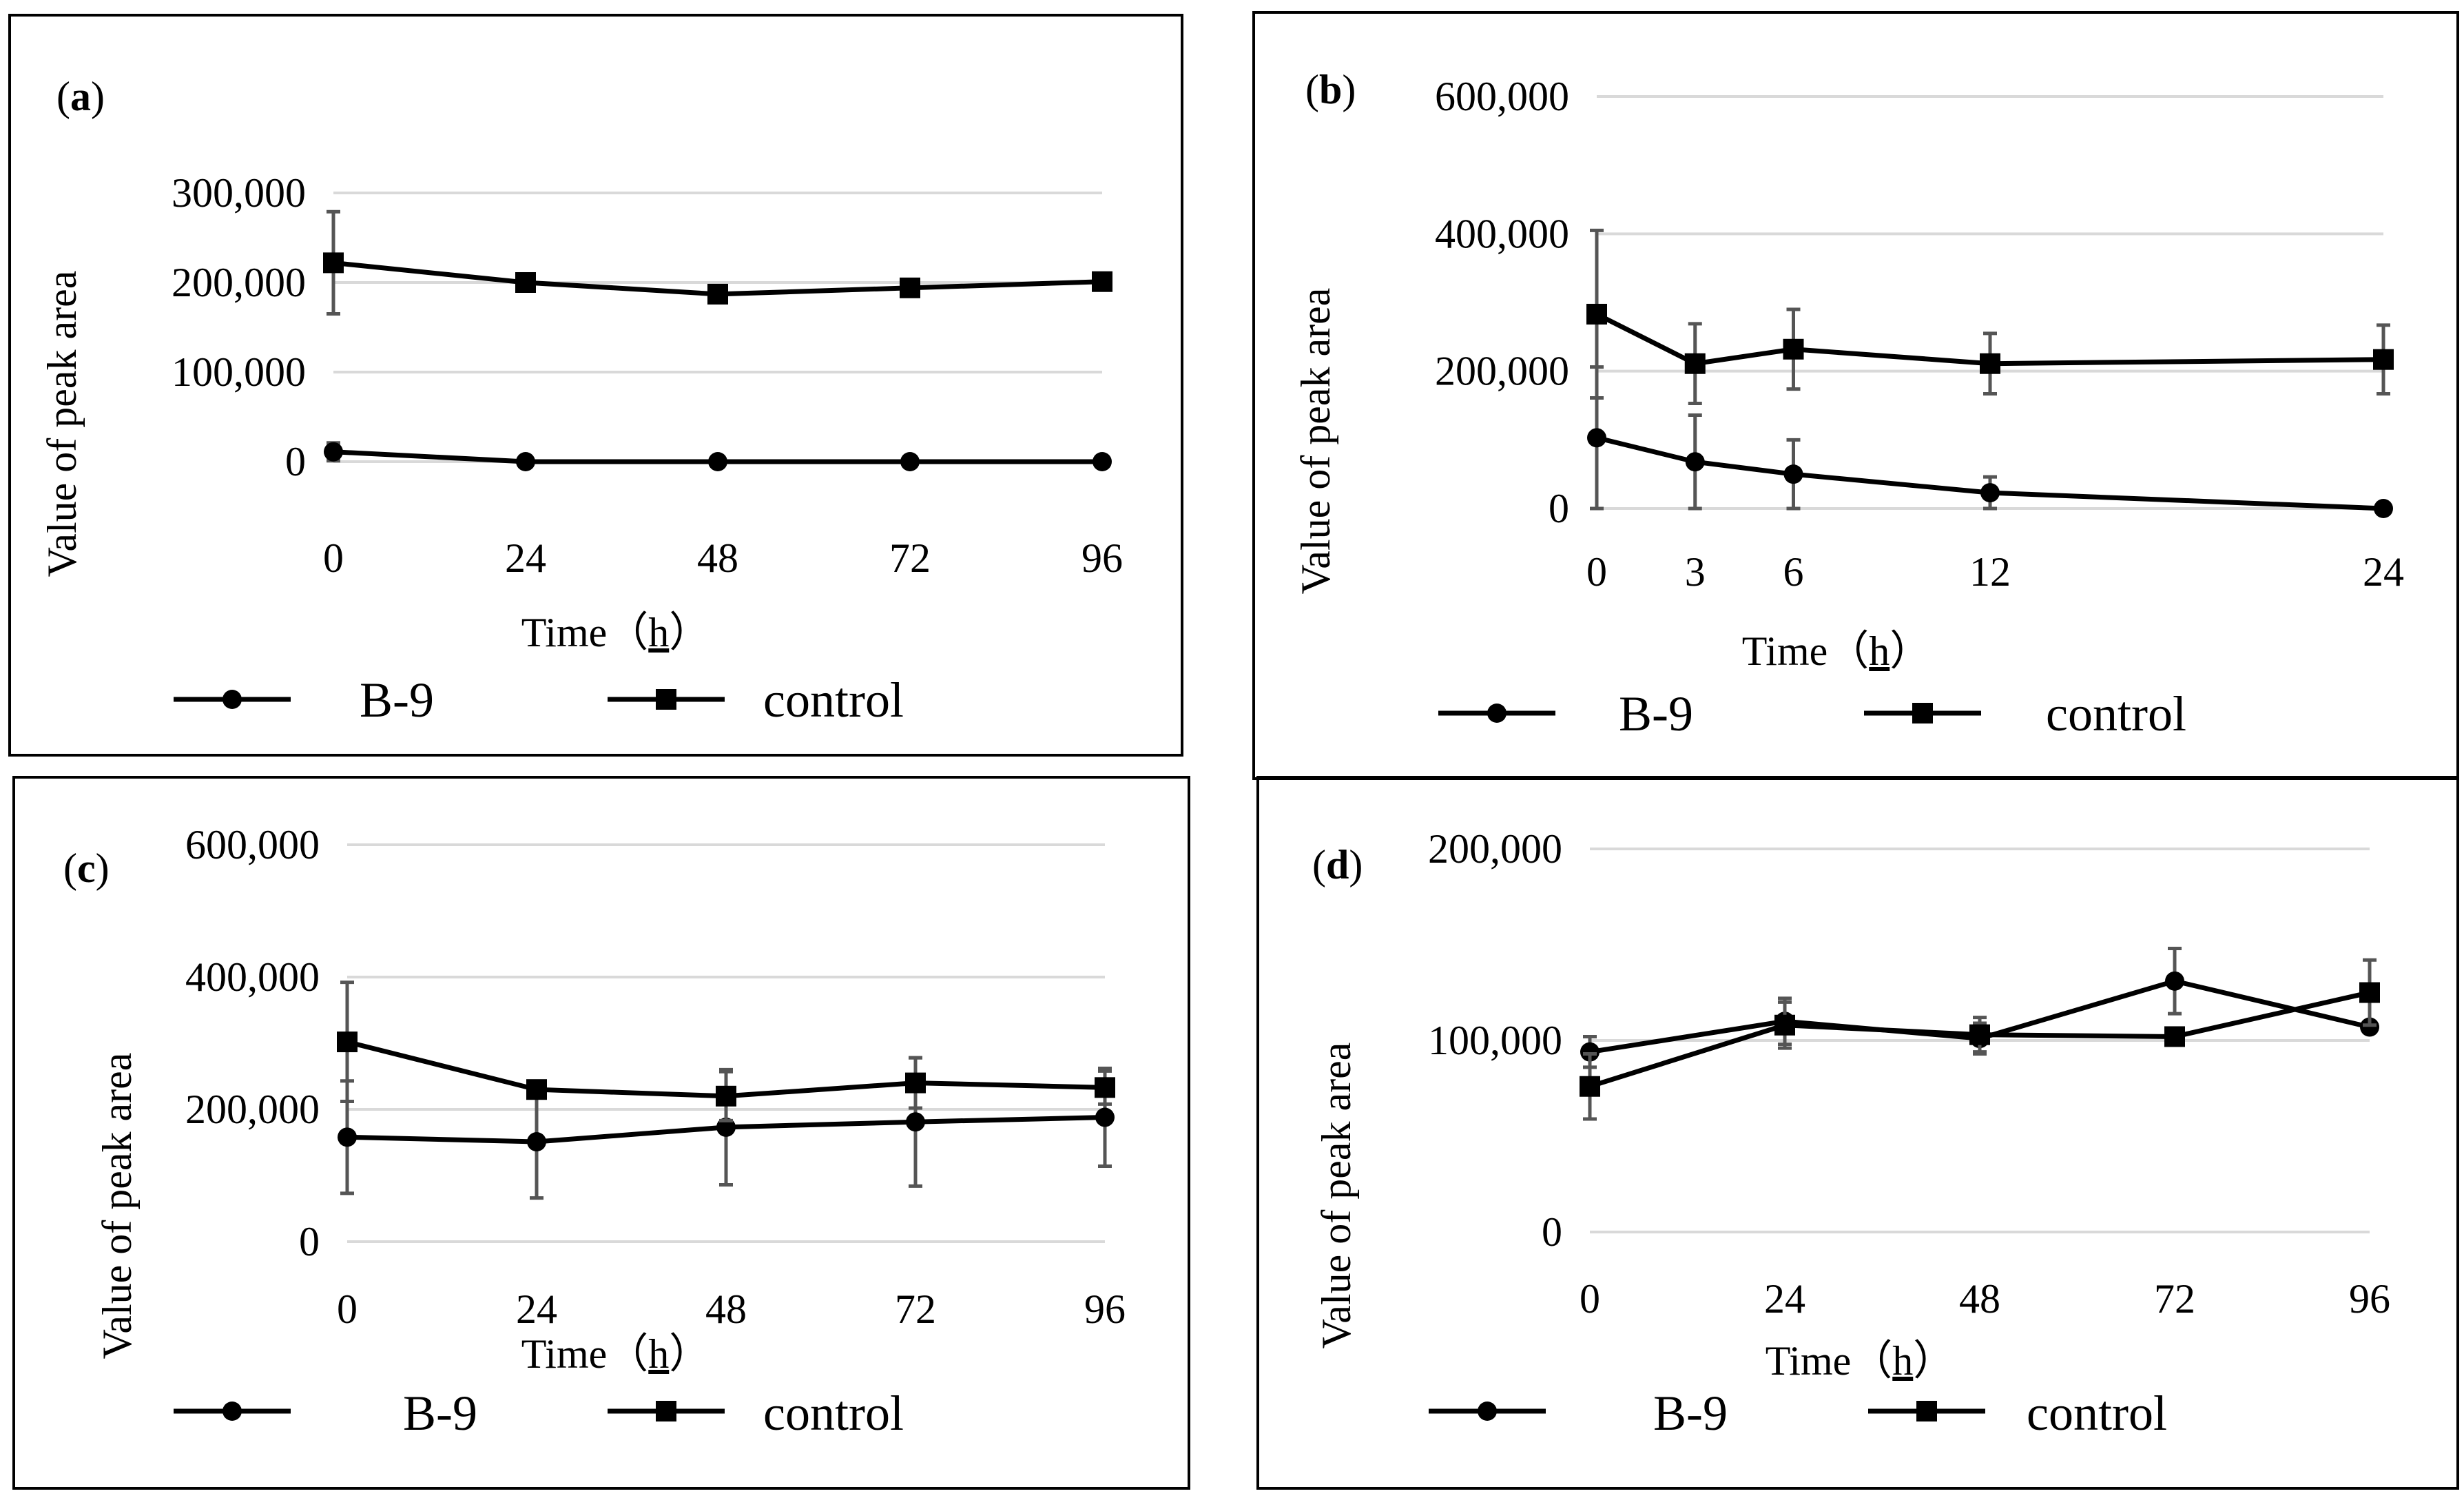  I want to click on panel-letter: a, so click(80, 96).